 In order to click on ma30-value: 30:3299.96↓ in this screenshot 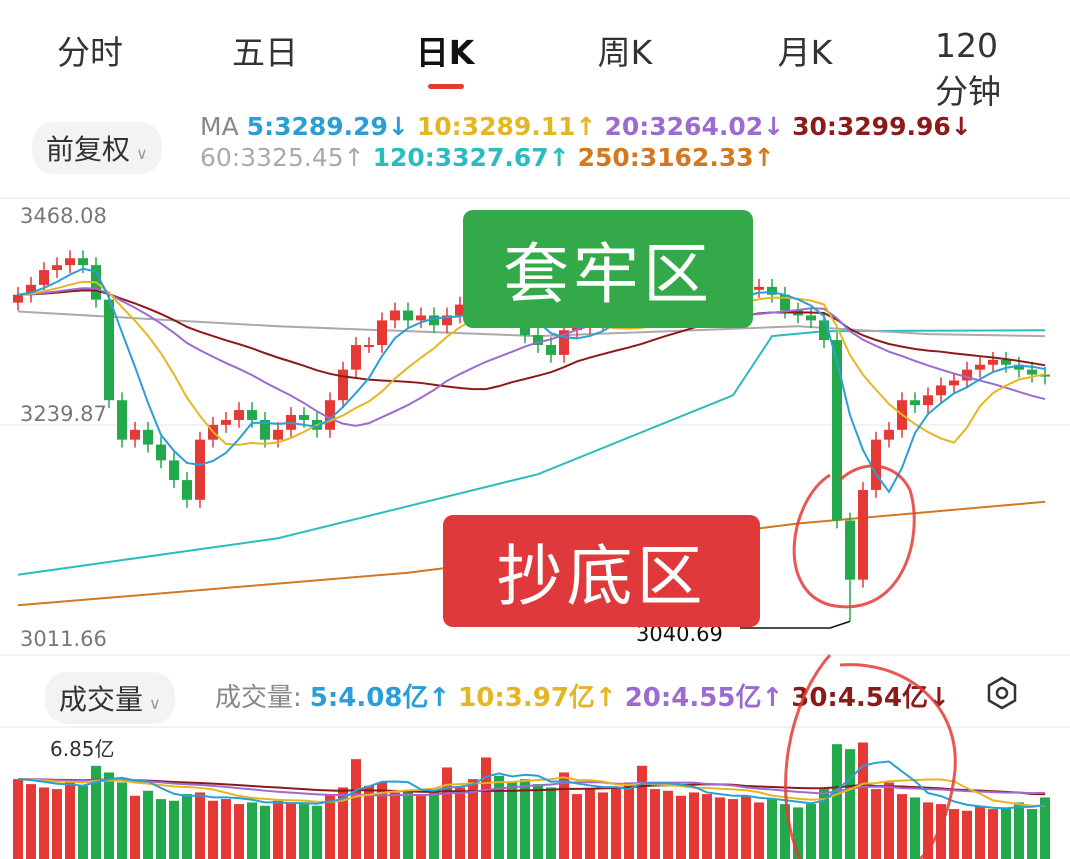, I will do `click(882, 126)`.